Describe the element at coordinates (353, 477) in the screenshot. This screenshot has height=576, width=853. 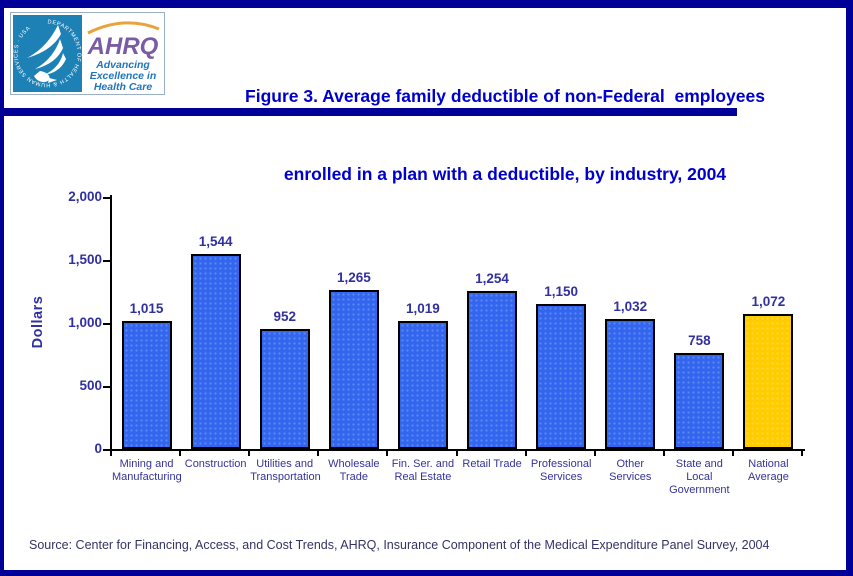
I see `category-label-line: Trade` at that location.